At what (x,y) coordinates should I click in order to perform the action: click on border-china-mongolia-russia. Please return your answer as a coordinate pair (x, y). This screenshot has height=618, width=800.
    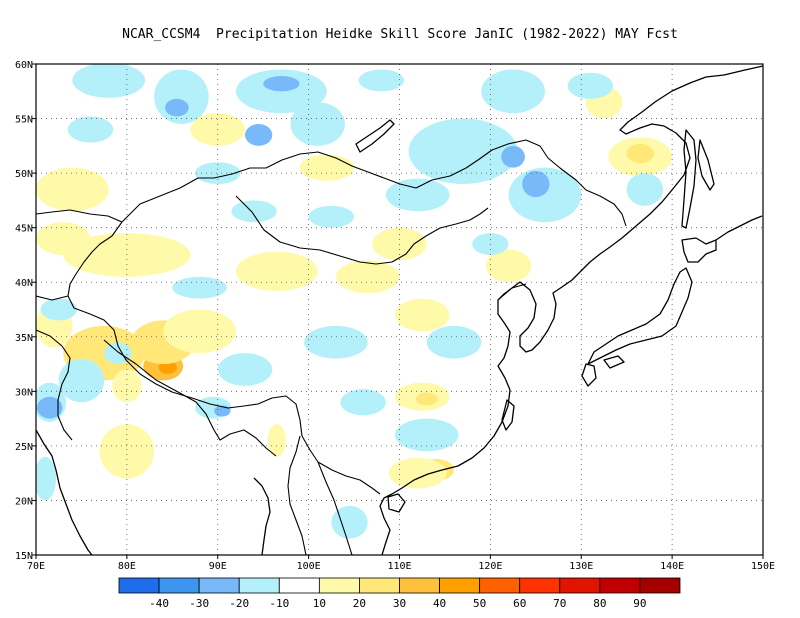
    Looking at the image, I should click on (374, 183).